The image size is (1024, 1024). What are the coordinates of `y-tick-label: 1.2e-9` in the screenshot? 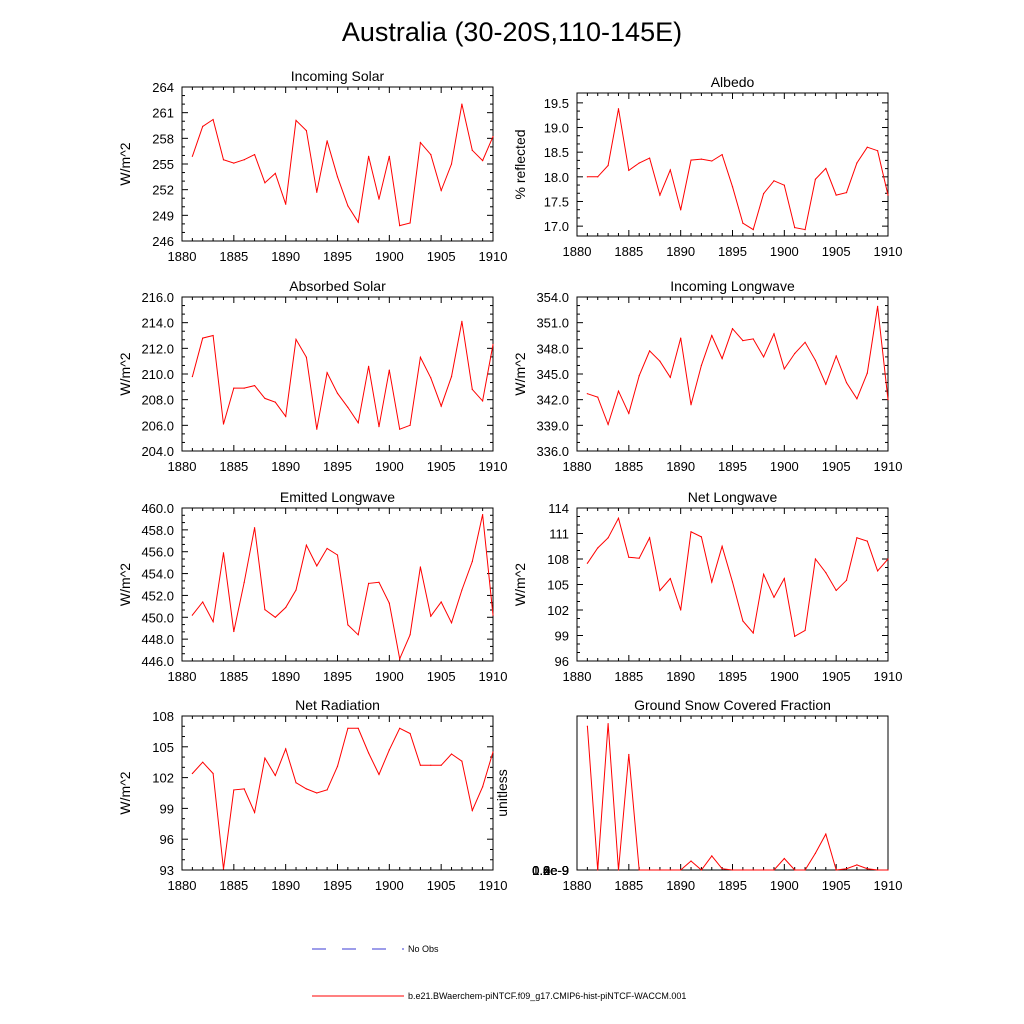 It's located at (550, 870).